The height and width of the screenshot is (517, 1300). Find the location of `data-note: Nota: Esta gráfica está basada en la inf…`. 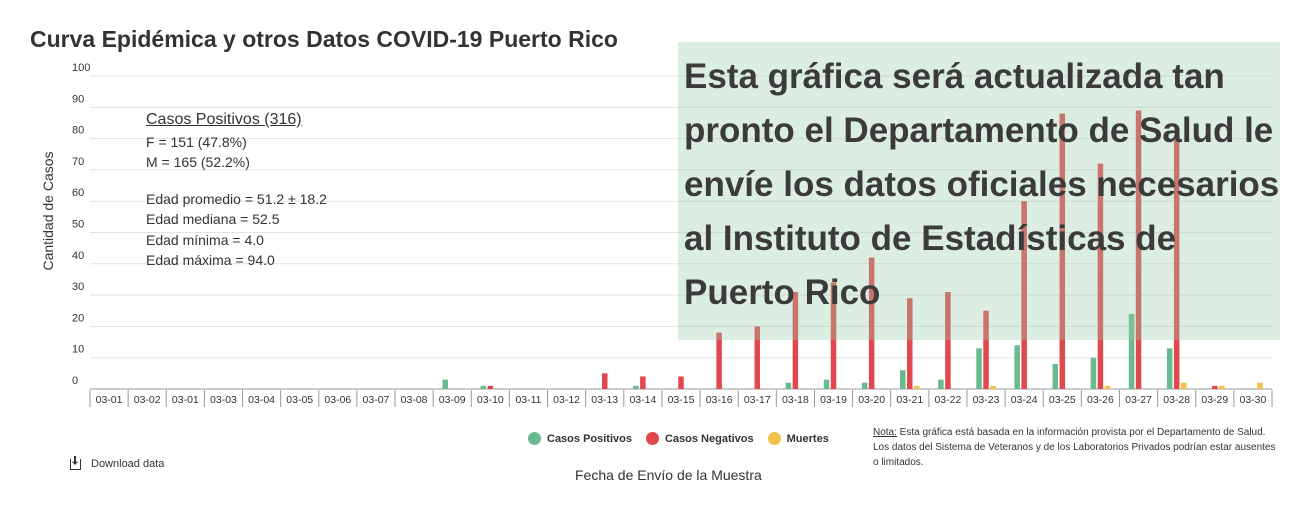

data-note: Nota: Esta gráfica está basada en la inf… is located at coordinates (1078, 447).